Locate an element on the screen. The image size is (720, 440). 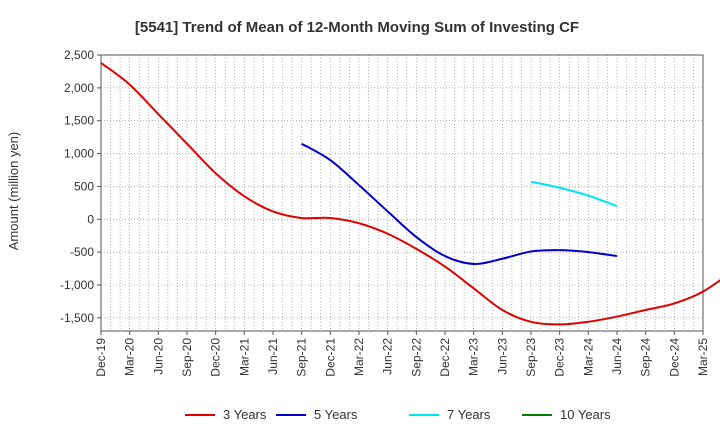
legend-item-5-years: 5 Years is located at coordinates (317, 414).